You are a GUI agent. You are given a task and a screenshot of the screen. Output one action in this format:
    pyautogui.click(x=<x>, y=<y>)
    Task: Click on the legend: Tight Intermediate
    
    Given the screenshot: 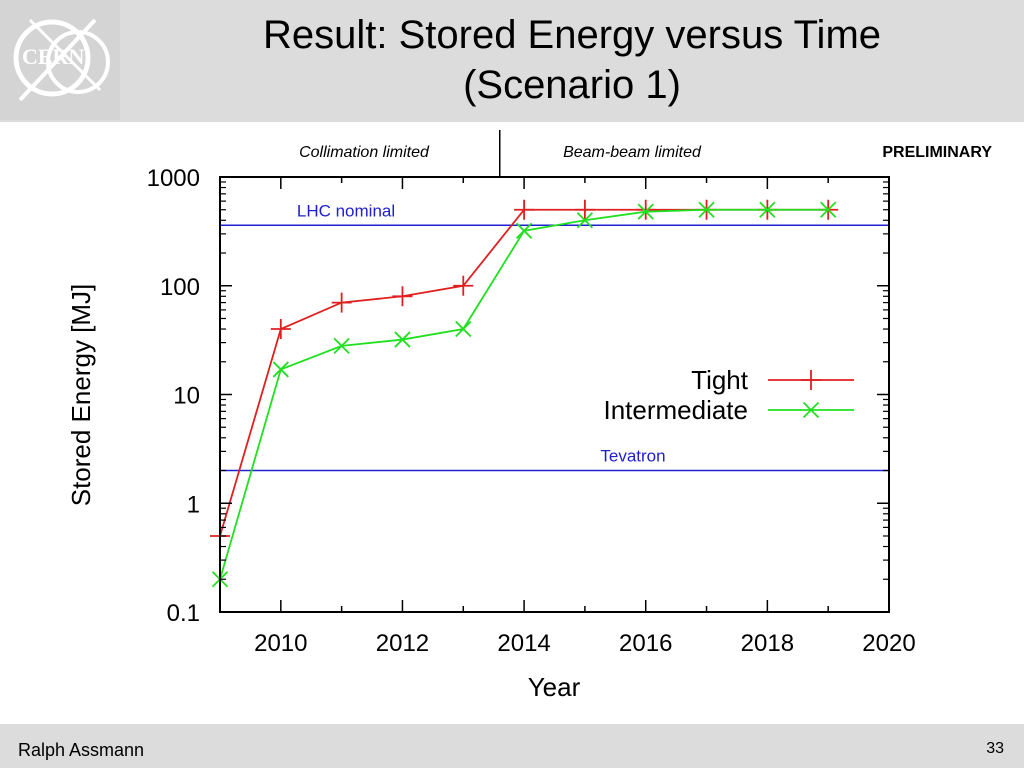 What is the action you would take?
    pyautogui.click(x=728, y=395)
    